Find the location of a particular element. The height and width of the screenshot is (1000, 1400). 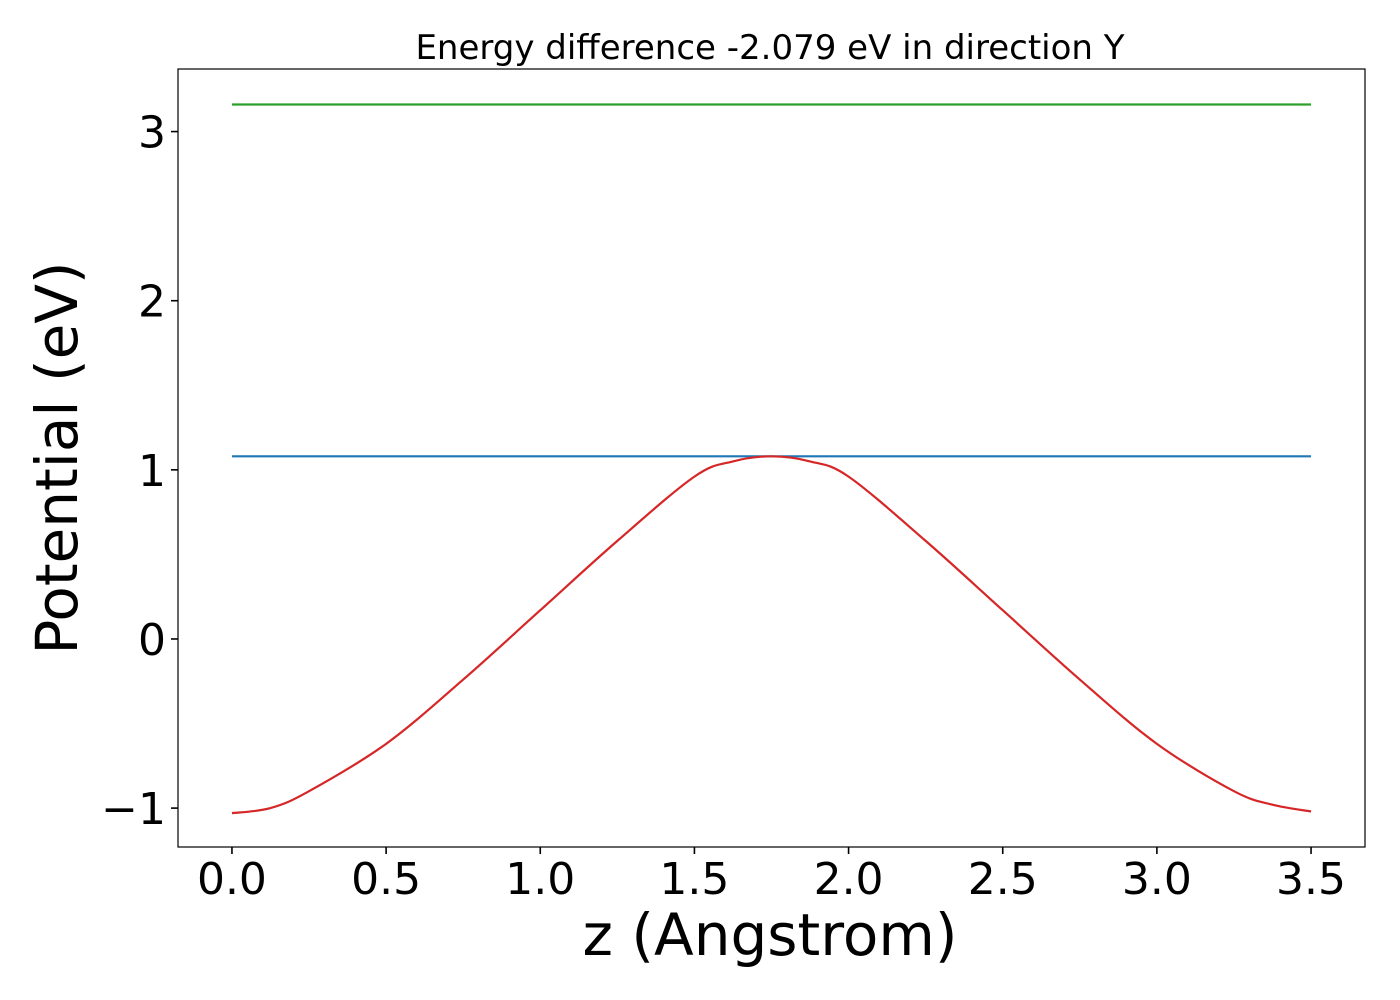

x-axis: 0.0 0.5 1.0 1.5 2.0 2.5 3.0 3.5 is located at coordinates (771, 876).